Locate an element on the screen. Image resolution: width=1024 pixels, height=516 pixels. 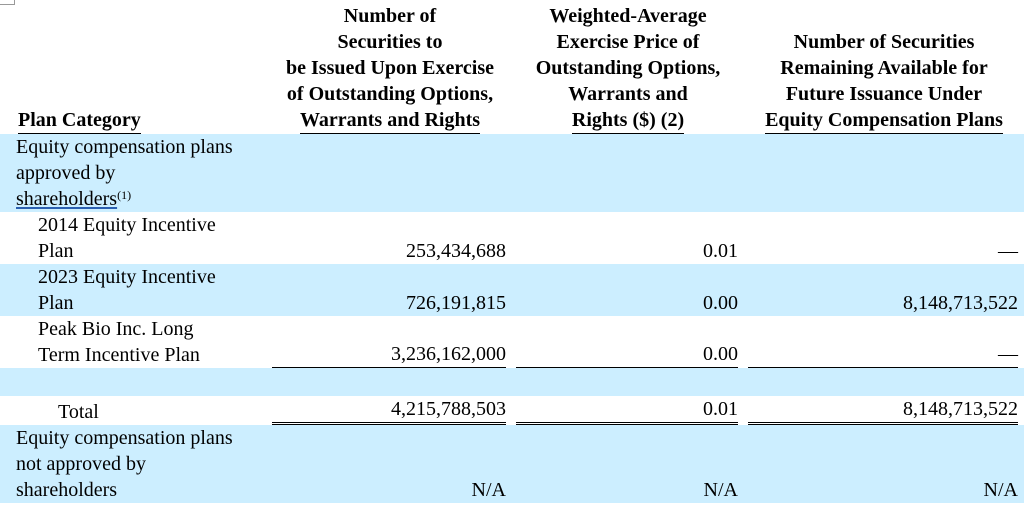
shareholders-link: shareholders is located at coordinates (67, 199).